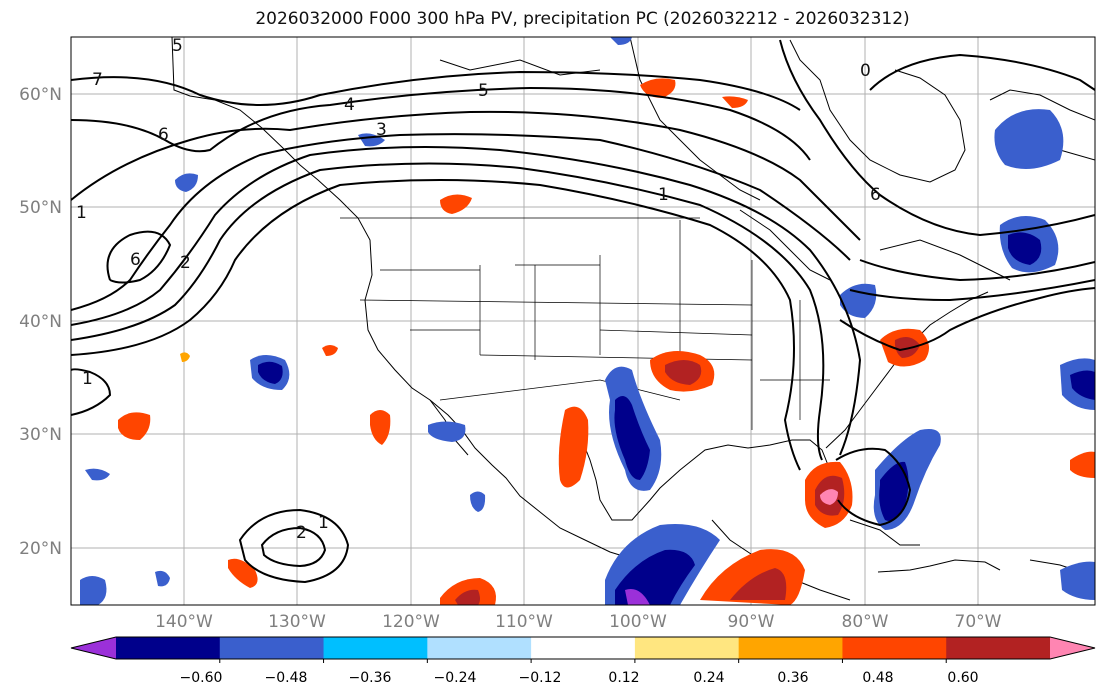  Describe the element at coordinates (792, 678) in the screenshot. I see `colorbar-label: 0.36` at that location.